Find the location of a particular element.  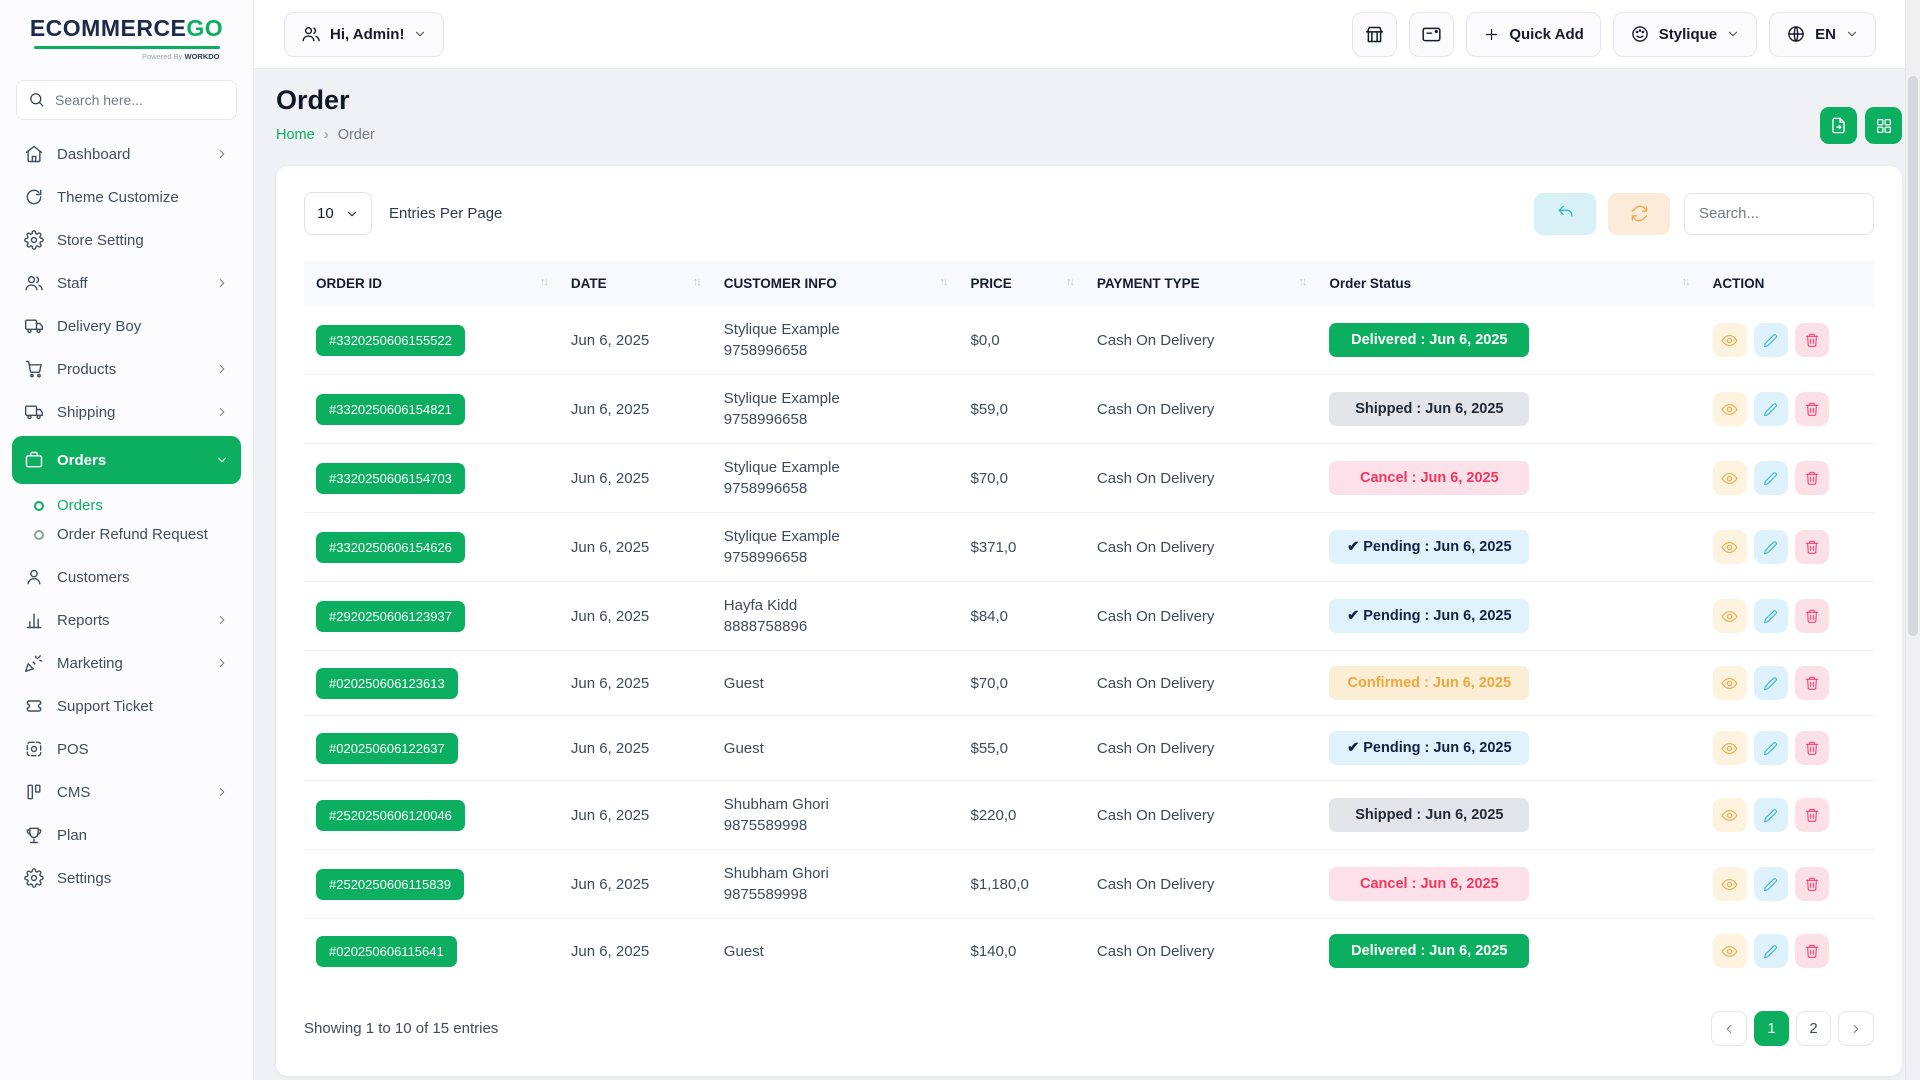

pagination-page-2: 2 is located at coordinates (1813, 1028).